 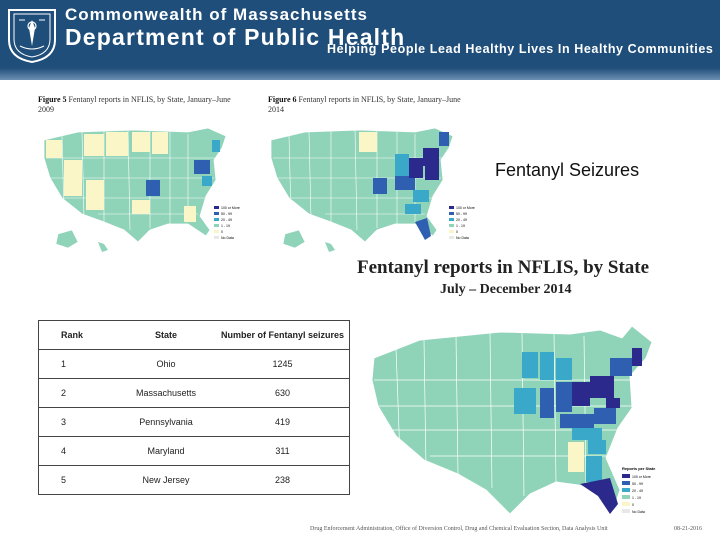 What do you see at coordinates (166, 393) in the screenshot?
I see `cell-state: Massachusetts` at bounding box center [166, 393].